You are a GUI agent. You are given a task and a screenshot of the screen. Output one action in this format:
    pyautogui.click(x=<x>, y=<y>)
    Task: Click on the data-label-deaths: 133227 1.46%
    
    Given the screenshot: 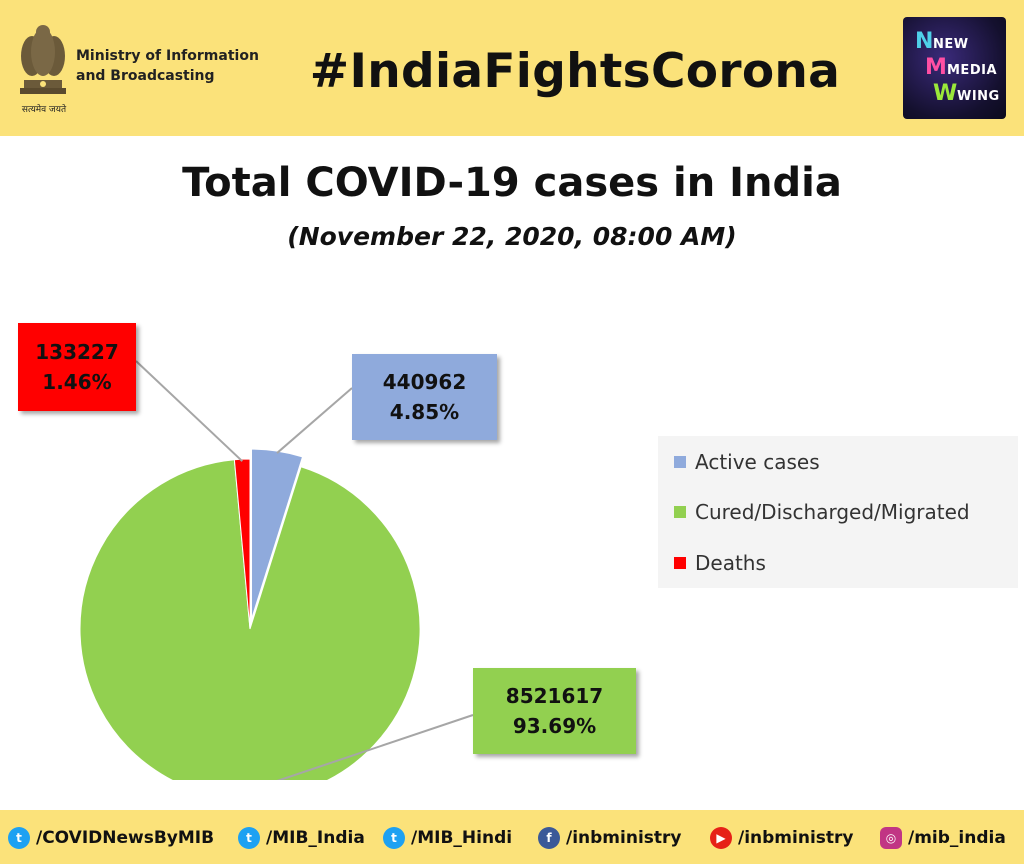 What is the action you would take?
    pyautogui.click(x=77, y=367)
    